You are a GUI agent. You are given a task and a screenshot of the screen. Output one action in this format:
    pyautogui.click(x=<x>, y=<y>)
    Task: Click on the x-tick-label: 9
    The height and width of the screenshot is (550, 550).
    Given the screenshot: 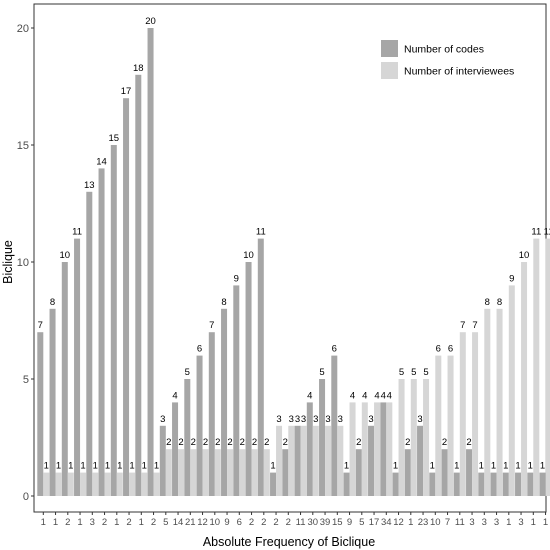 What is the action you would take?
    pyautogui.click(x=349, y=522)
    